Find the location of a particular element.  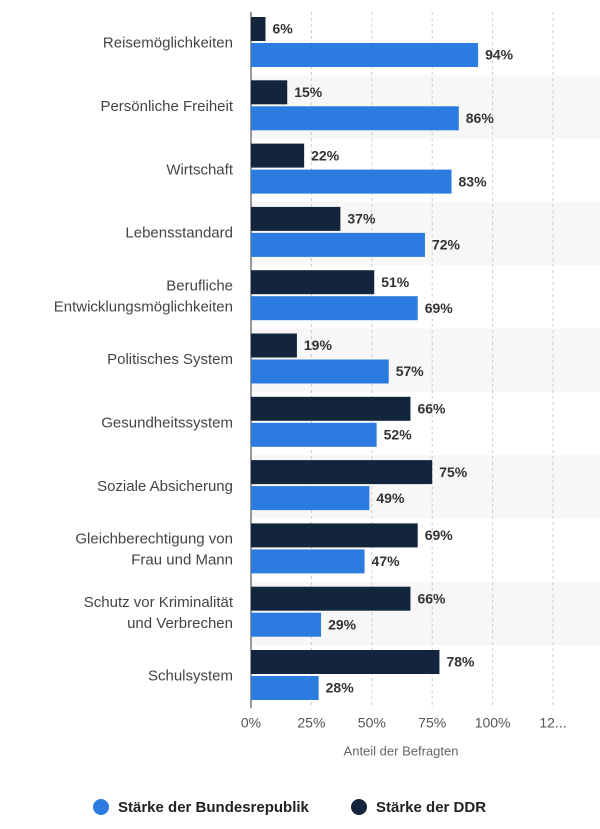

category-label-line: Gleichberechtigung von is located at coordinates (154, 539).